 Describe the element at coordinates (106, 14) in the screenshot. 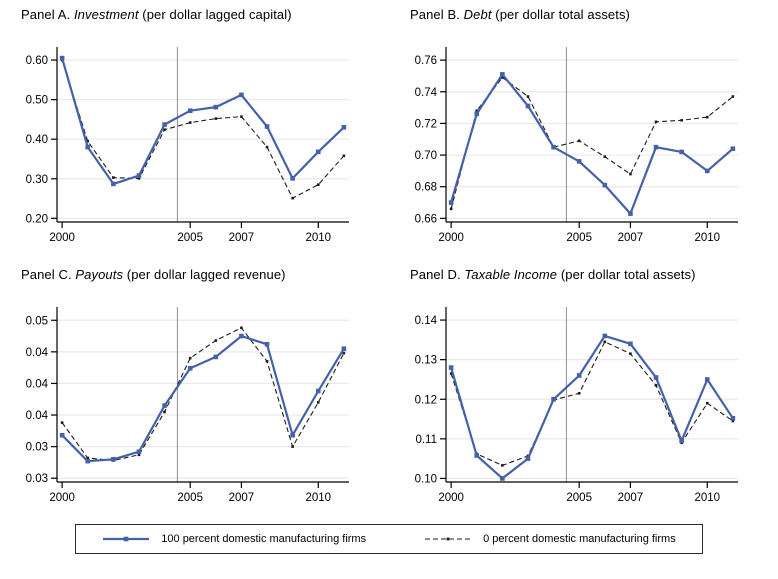

I see `panel-a-title-variable: Investment` at that location.